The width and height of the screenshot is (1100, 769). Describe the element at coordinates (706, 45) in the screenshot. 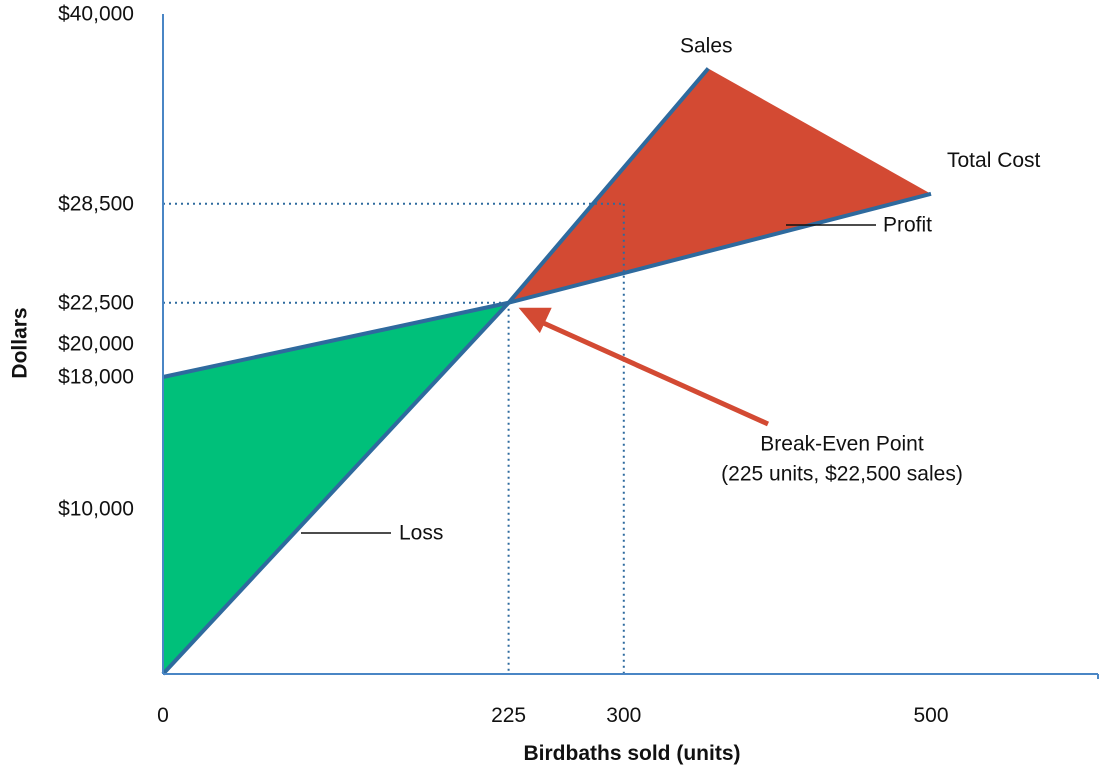

I see `sales-label: Sales` at that location.